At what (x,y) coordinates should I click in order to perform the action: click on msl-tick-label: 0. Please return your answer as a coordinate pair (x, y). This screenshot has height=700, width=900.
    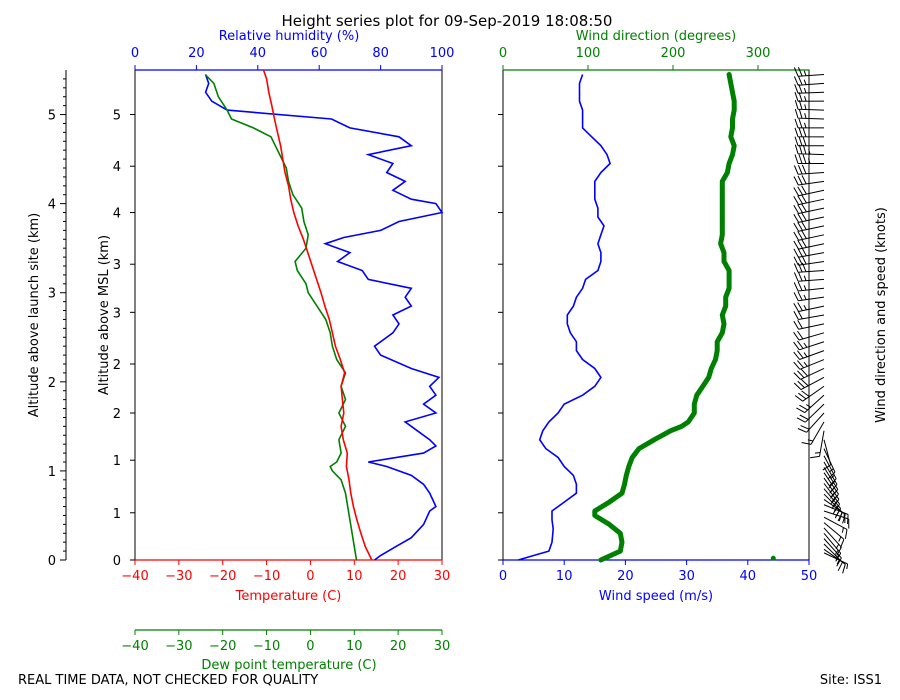
    Looking at the image, I should click on (117, 561).